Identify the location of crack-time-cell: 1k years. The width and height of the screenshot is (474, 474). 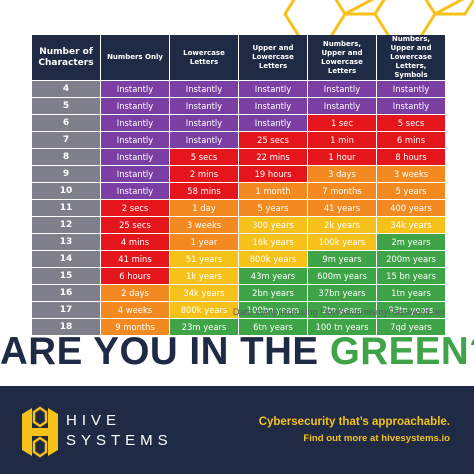
(204, 276).